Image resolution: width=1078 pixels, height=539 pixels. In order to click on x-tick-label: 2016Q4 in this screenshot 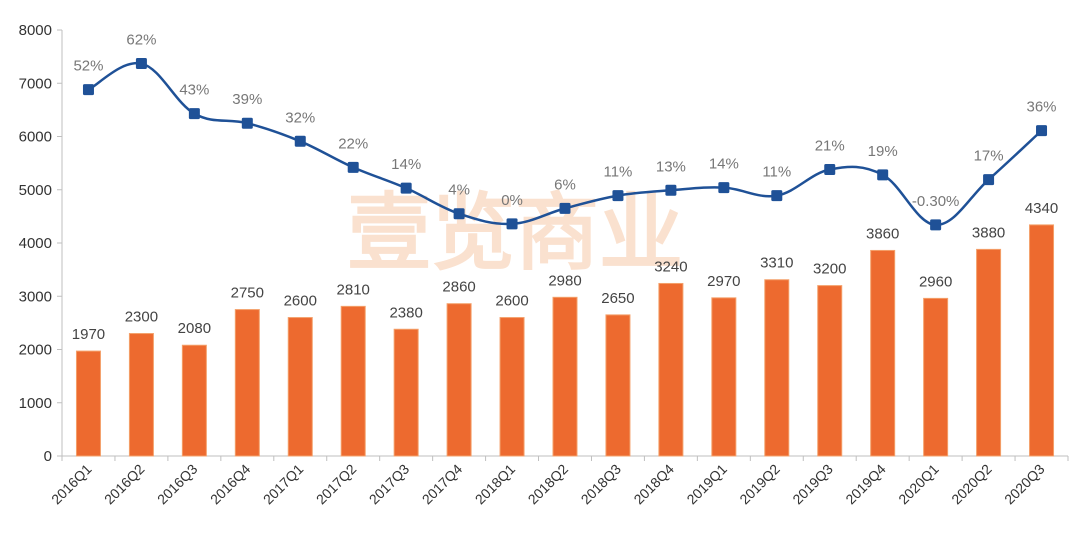, I will do `click(230, 484)`.